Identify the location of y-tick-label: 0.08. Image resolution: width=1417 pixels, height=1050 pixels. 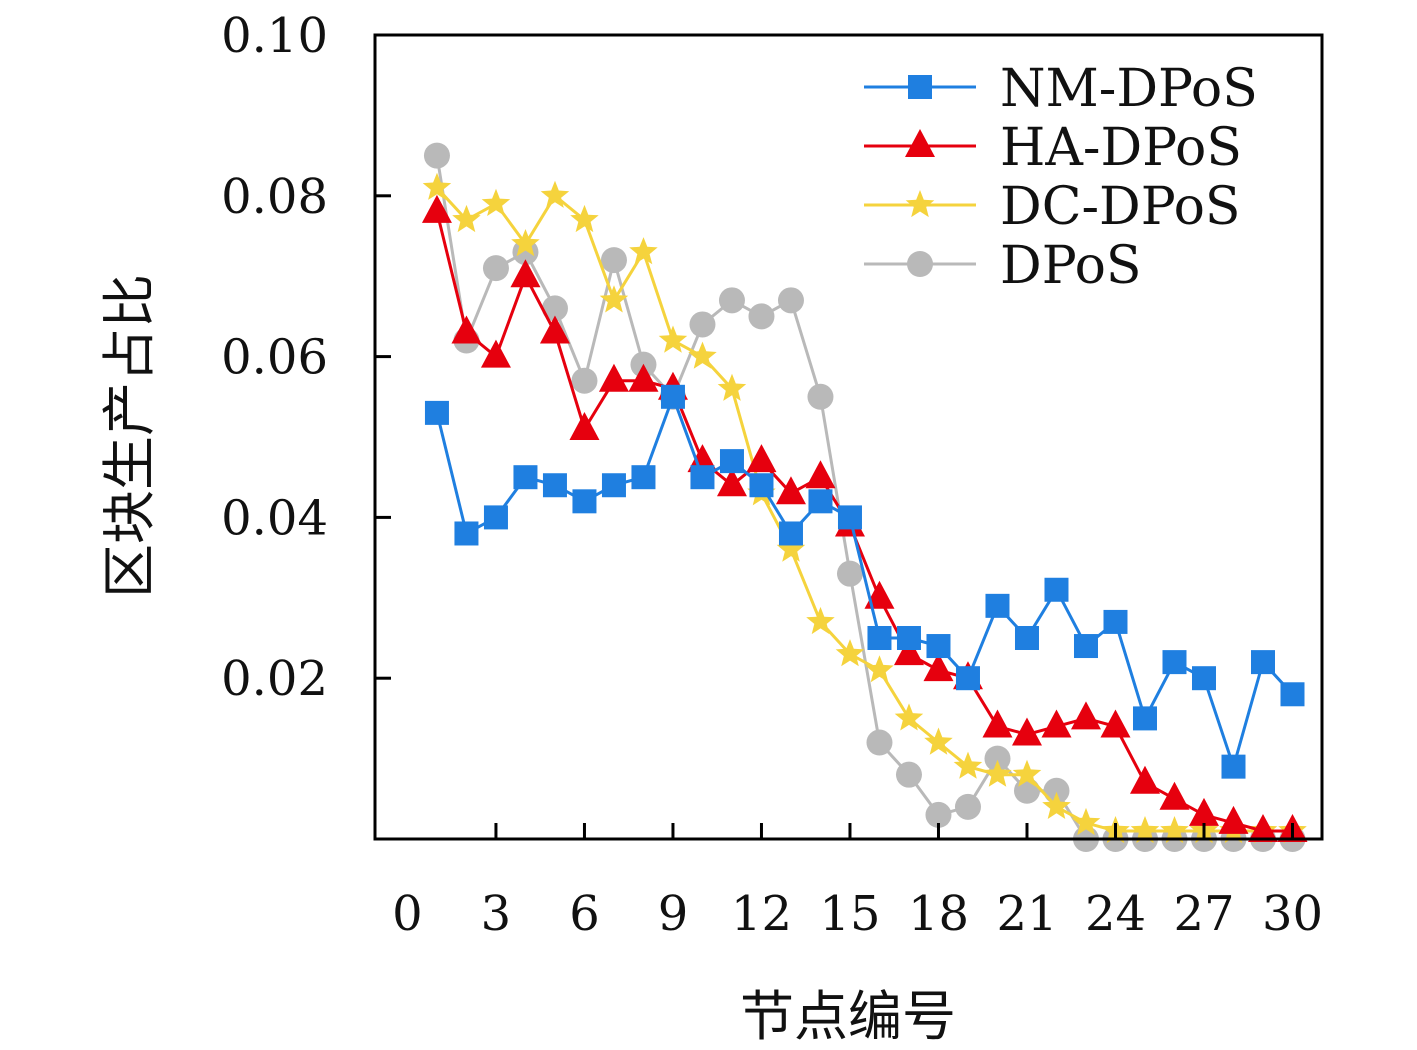
(274, 197).